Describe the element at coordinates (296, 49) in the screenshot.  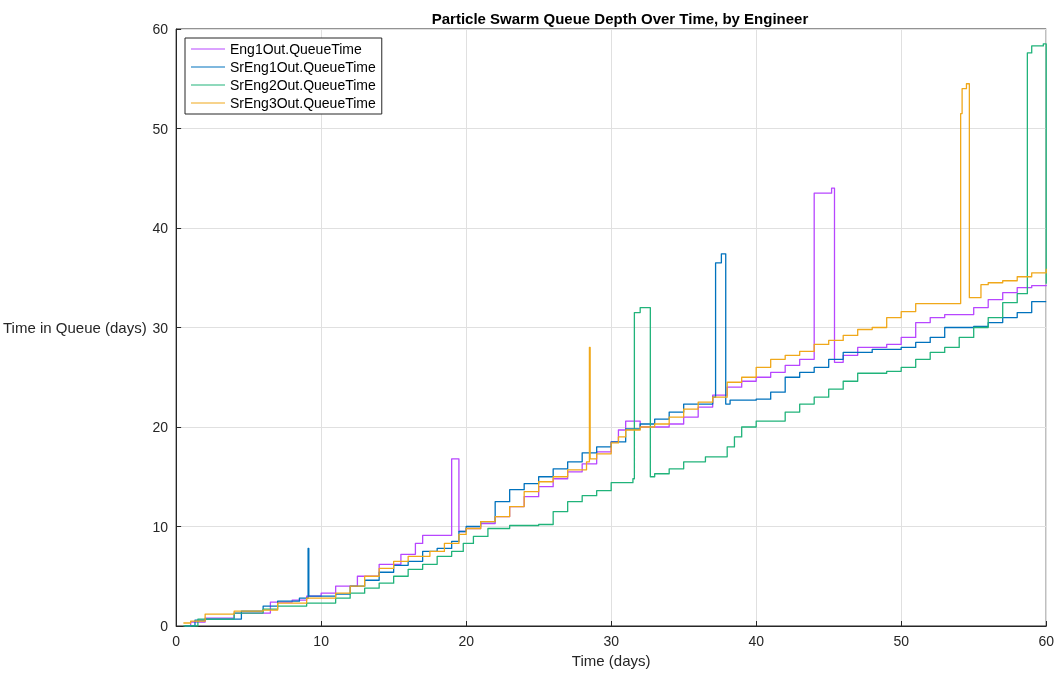
I see `legend-label: Eng1Out.QueueTime` at that location.